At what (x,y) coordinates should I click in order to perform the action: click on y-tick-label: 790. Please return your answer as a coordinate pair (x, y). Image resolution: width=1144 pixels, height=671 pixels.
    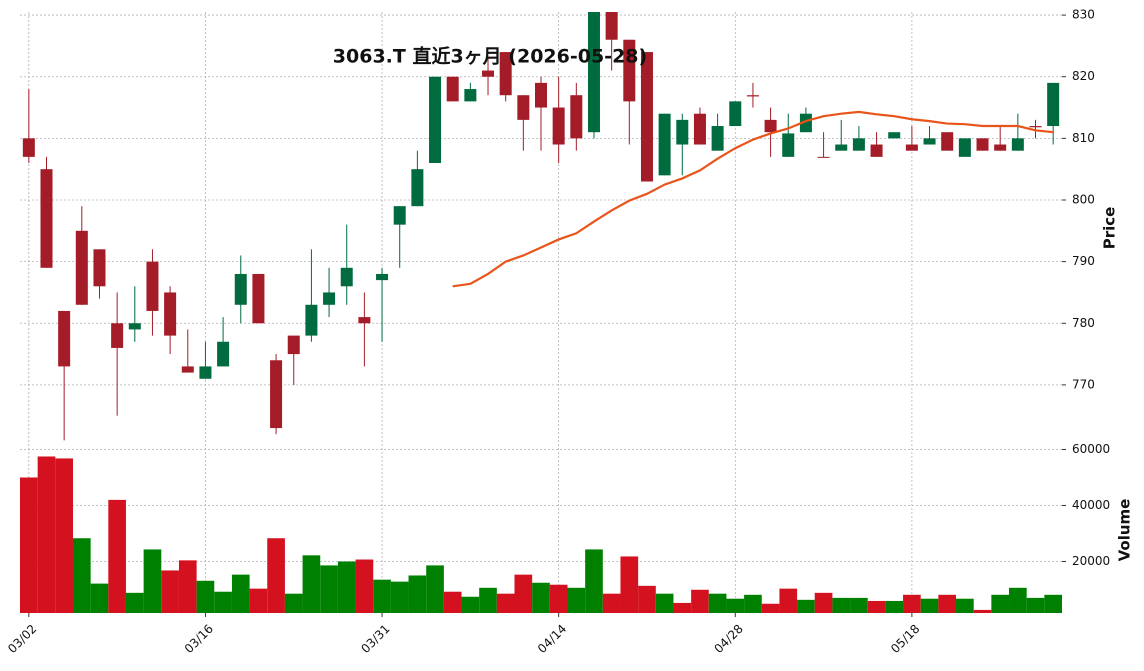
    Looking at the image, I should click on (1083, 261).